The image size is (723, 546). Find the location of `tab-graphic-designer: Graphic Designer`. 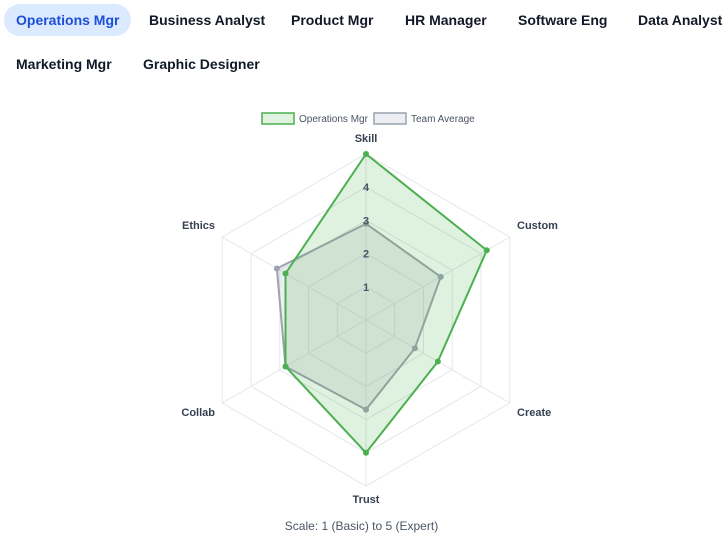

tab-graphic-designer: Graphic Designer is located at coordinates (201, 64).